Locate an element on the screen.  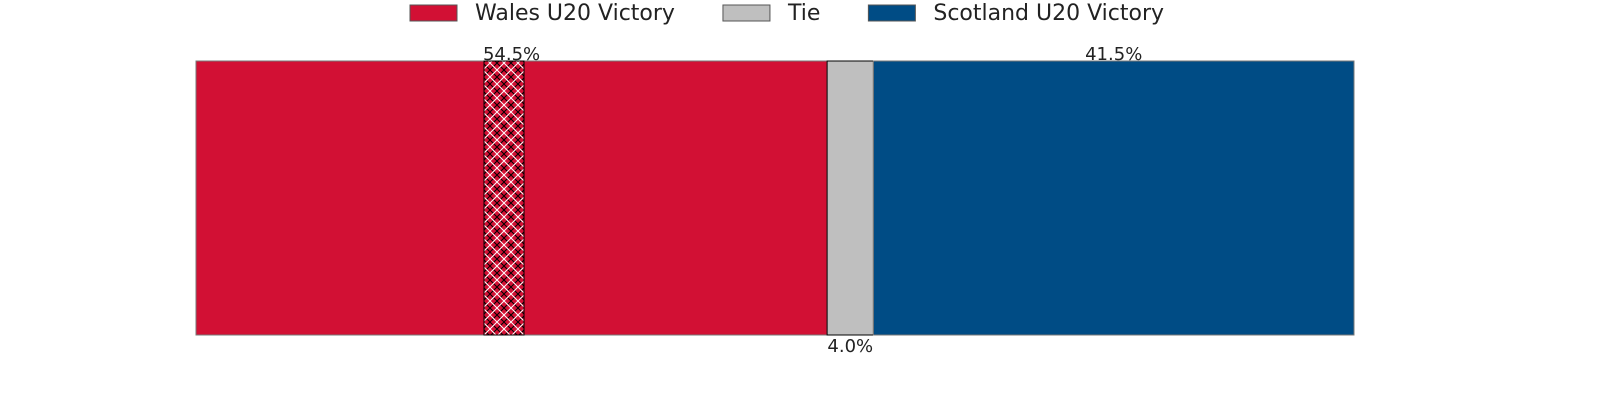
hatched-highlight is located at coordinates (504, 198).